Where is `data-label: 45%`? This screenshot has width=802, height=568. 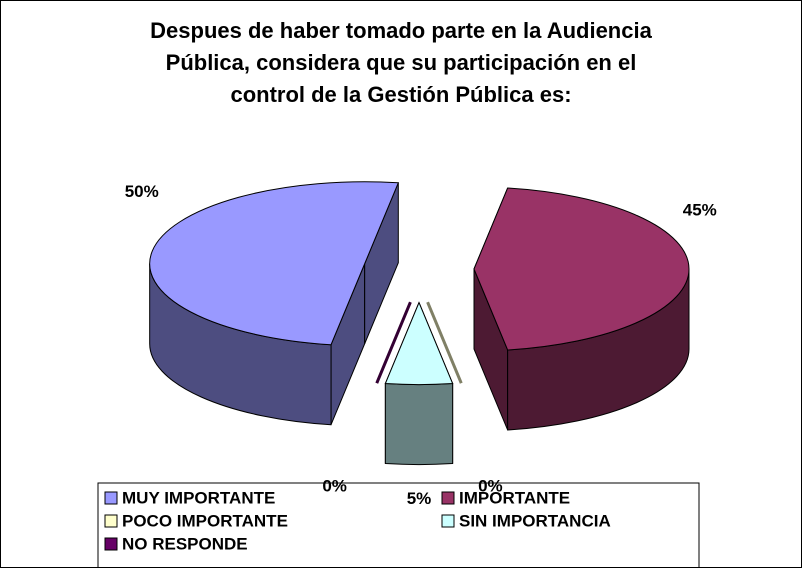
data-label: 45% is located at coordinates (700, 209).